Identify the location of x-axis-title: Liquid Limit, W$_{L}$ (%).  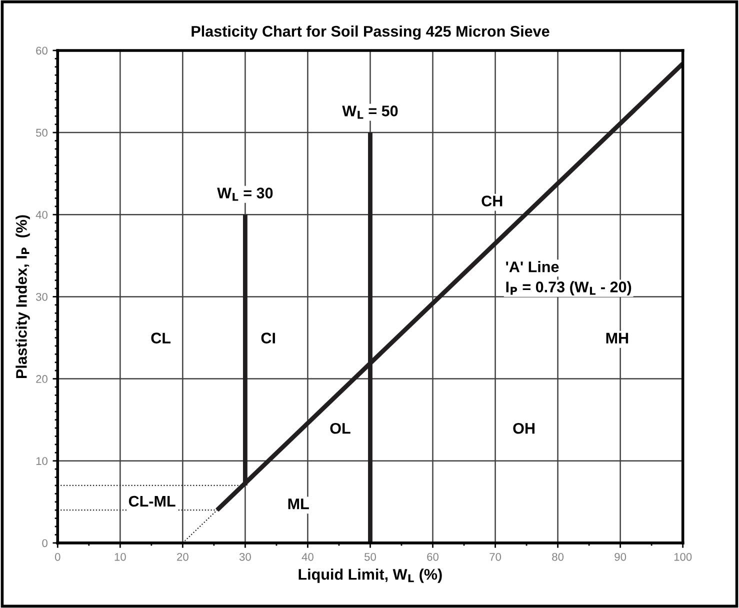
(370, 575).